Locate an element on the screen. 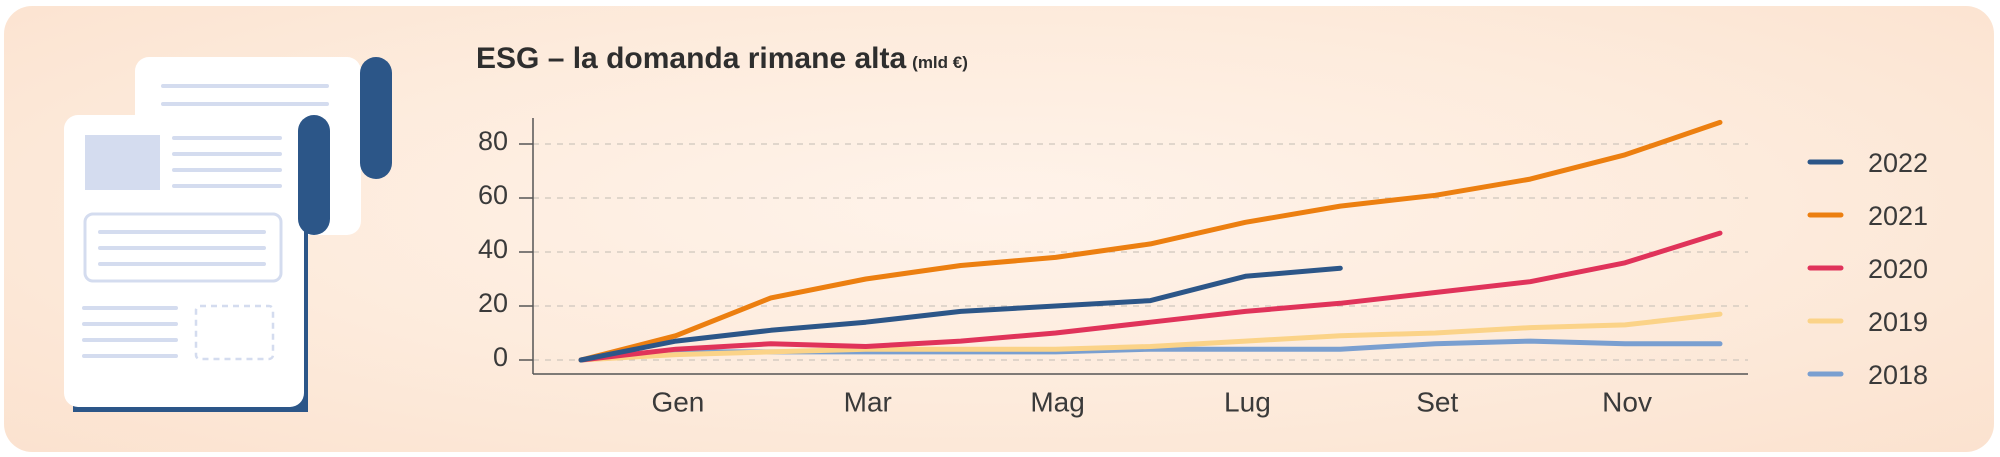  legend-label-2019: 2019 is located at coordinates (1898, 322).